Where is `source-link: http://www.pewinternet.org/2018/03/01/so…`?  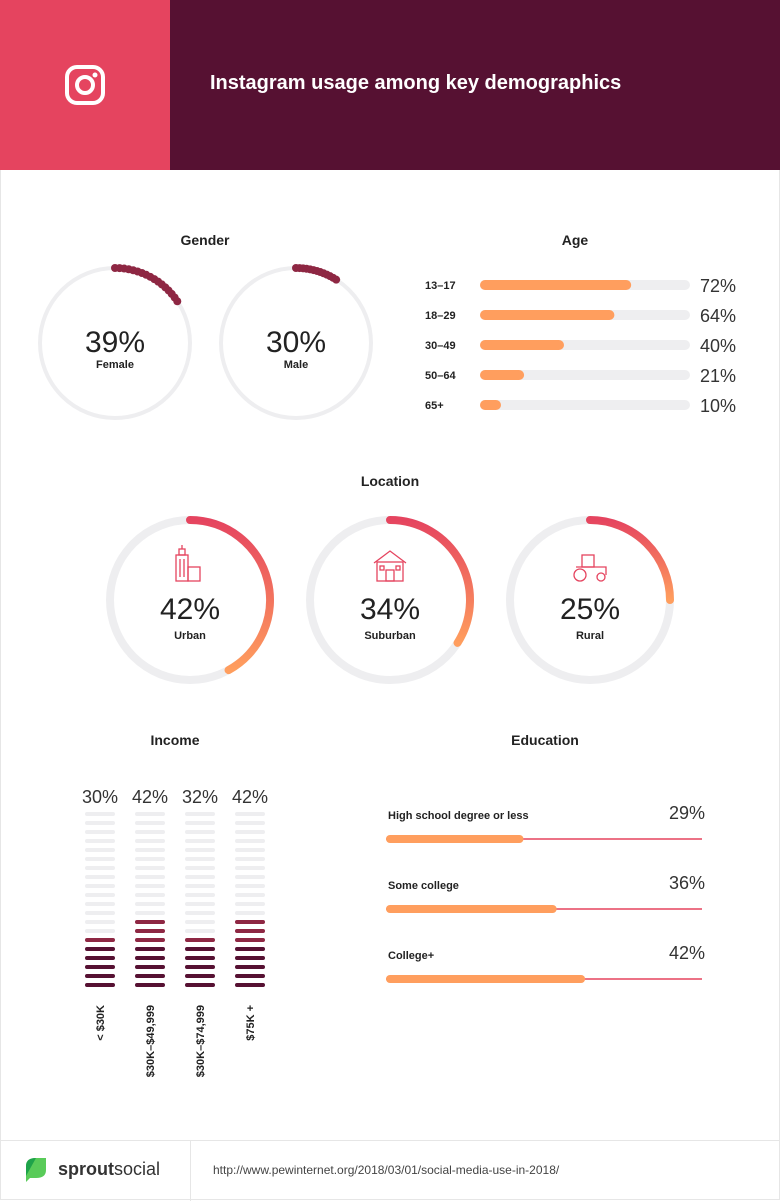 source-link: http://www.pewinternet.org/2018/03/01/so… is located at coordinates (386, 1170).